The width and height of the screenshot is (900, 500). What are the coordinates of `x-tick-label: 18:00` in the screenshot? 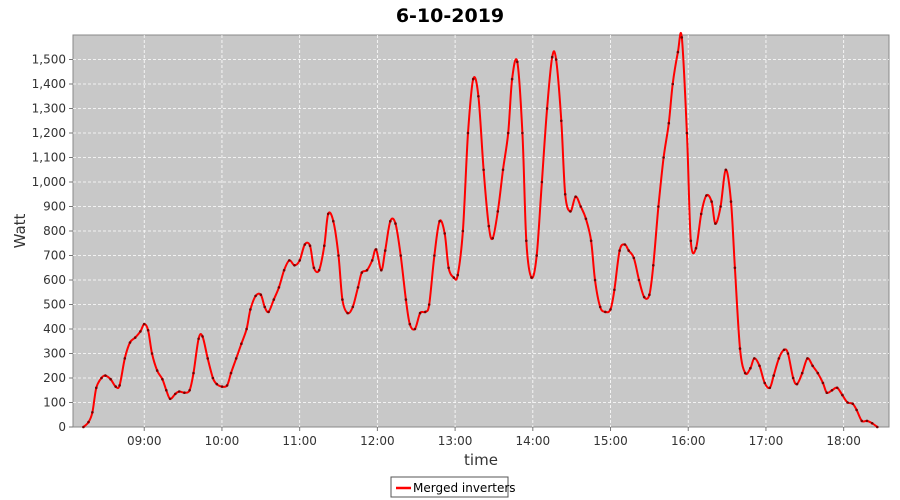 It's located at (843, 441).